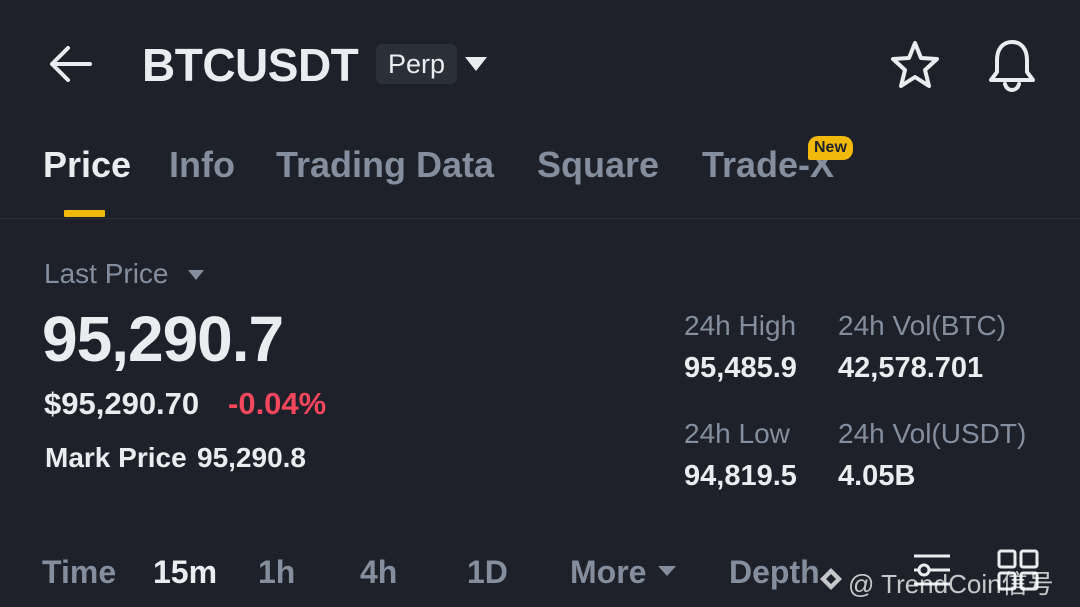 The height and width of the screenshot is (607, 1080). Describe the element at coordinates (379, 572) in the screenshot. I see `interval-4h: 4h` at that location.